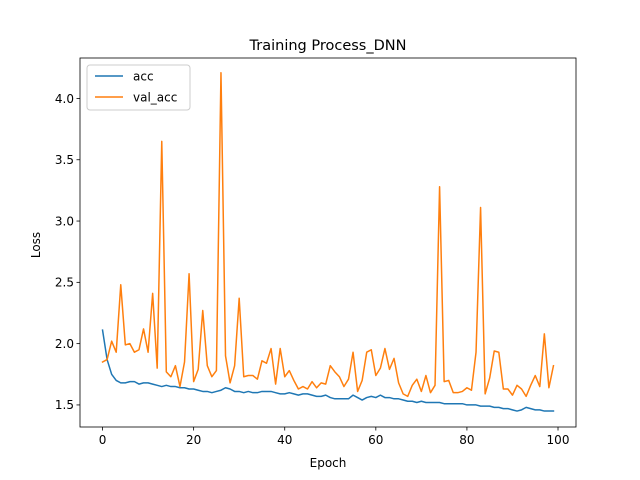 This screenshot has height=480, width=640. I want to click on x-tick-label: 100, so click(558, 440).